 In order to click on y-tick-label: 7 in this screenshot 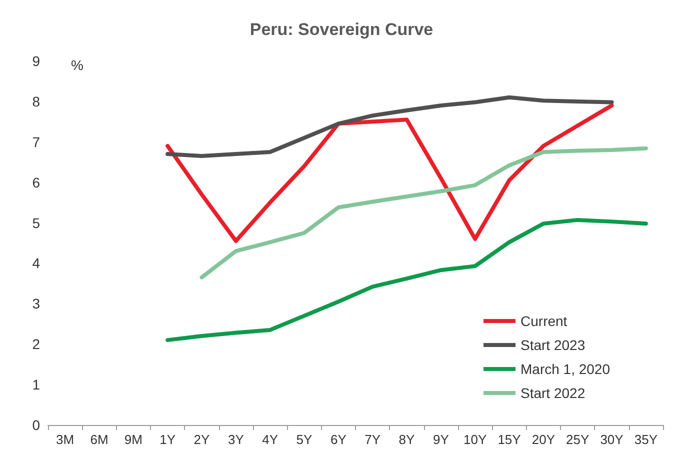, I will do `click(36, 142)`.